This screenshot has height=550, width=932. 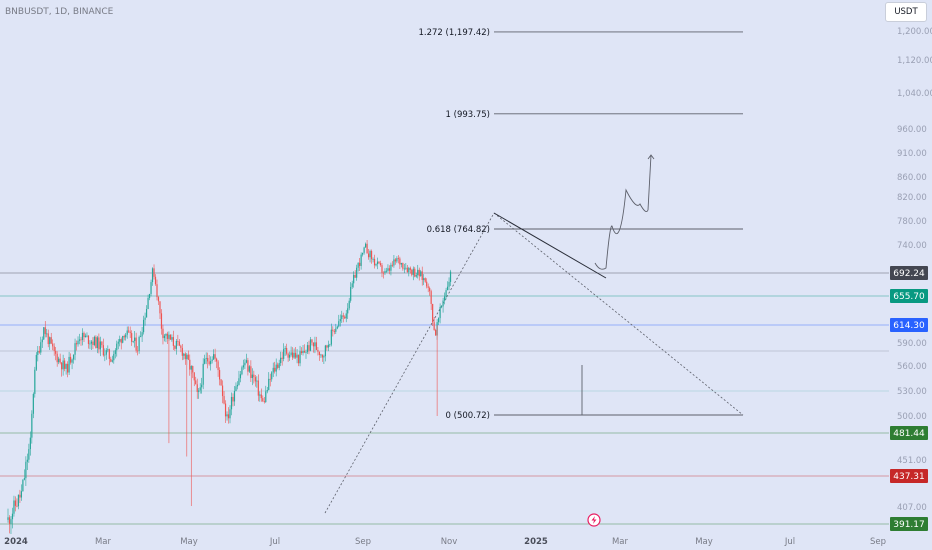 What do you see at coordinates (363, 542) in the screenshot?
I see `x-tick-label: Sep` at bounding box center [363, 542].